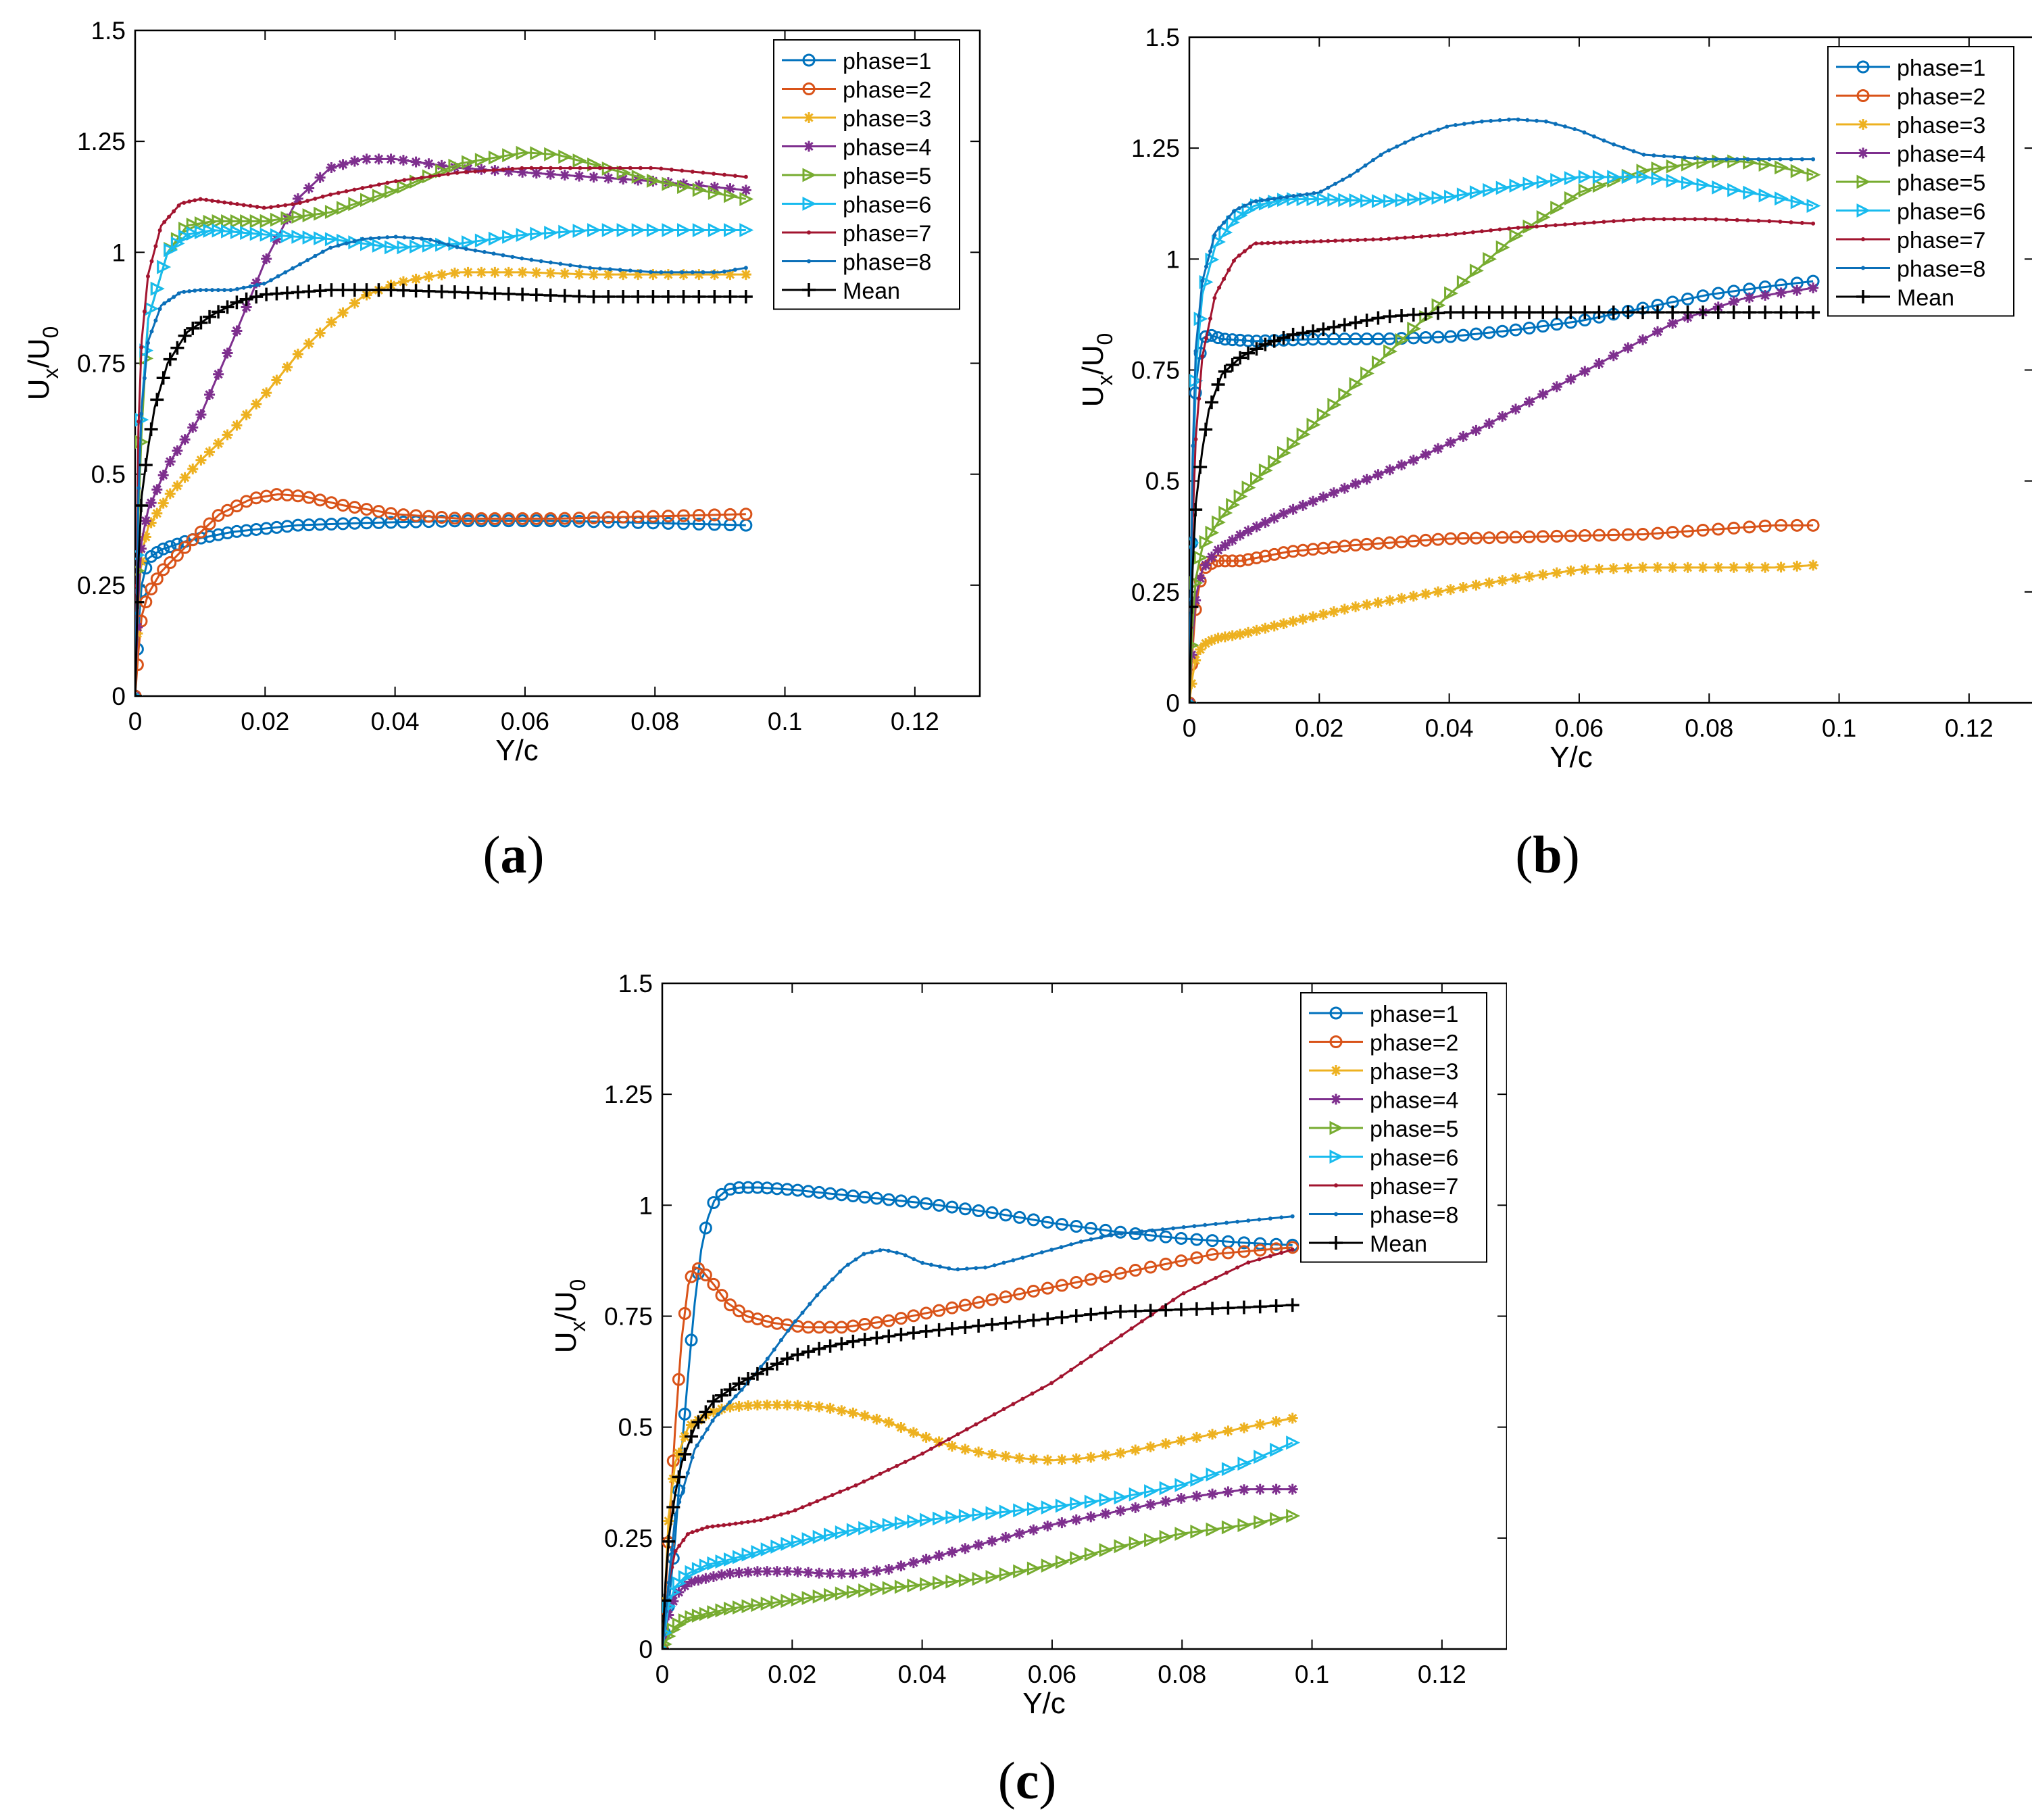 The width and height of the screenshot is (2032, 1820). I want to click on legend-label: phase=4, so click(1941, 155).